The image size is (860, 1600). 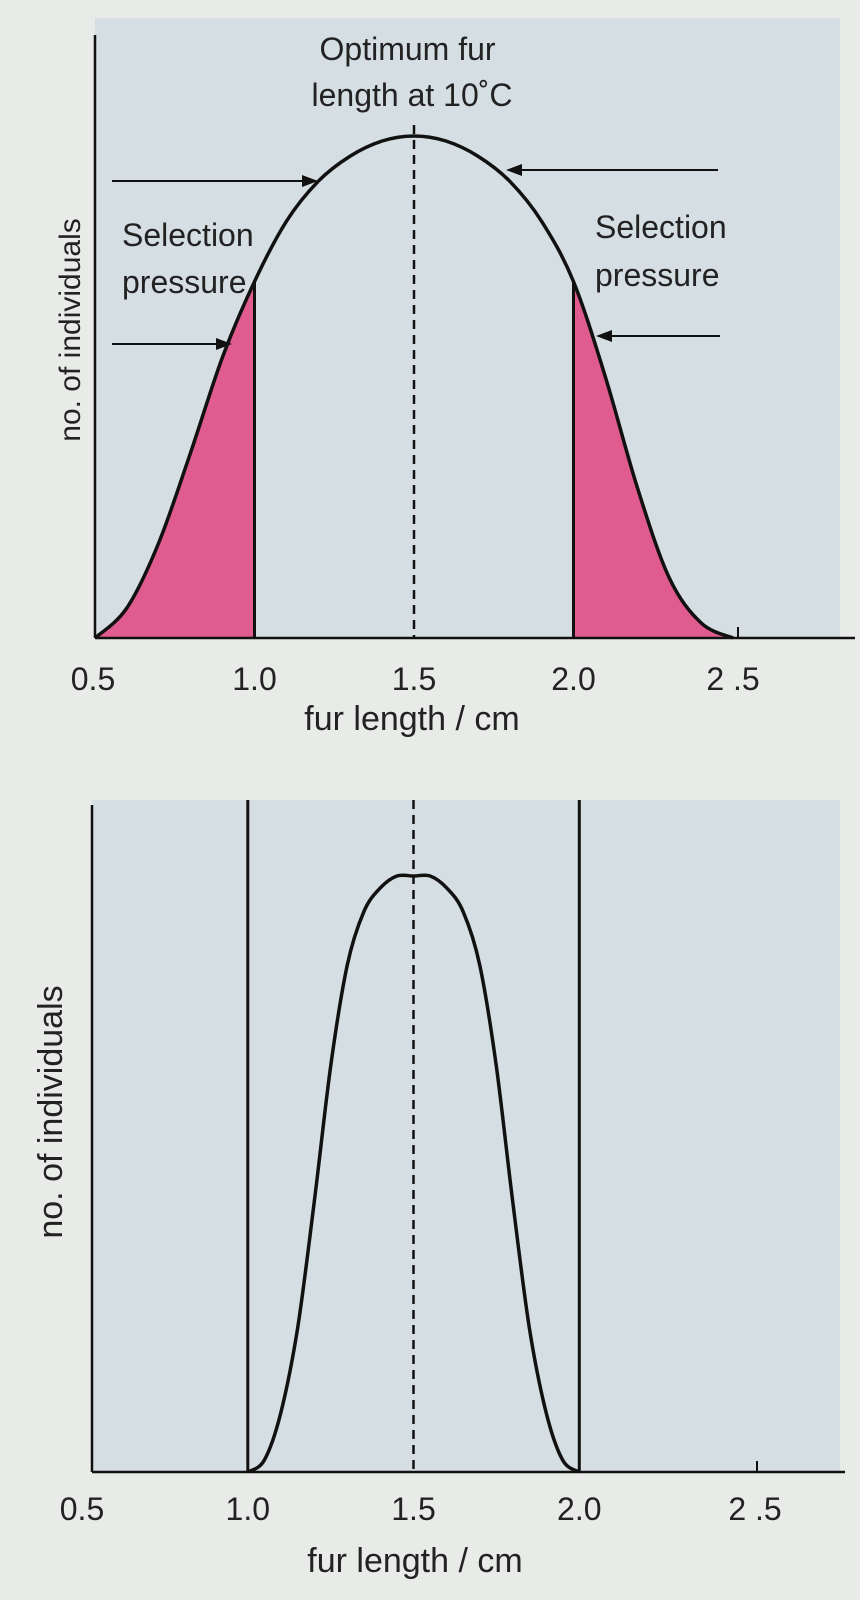 I want to click on top-tick-label-0: 0.5, so click(x=93, y=679).